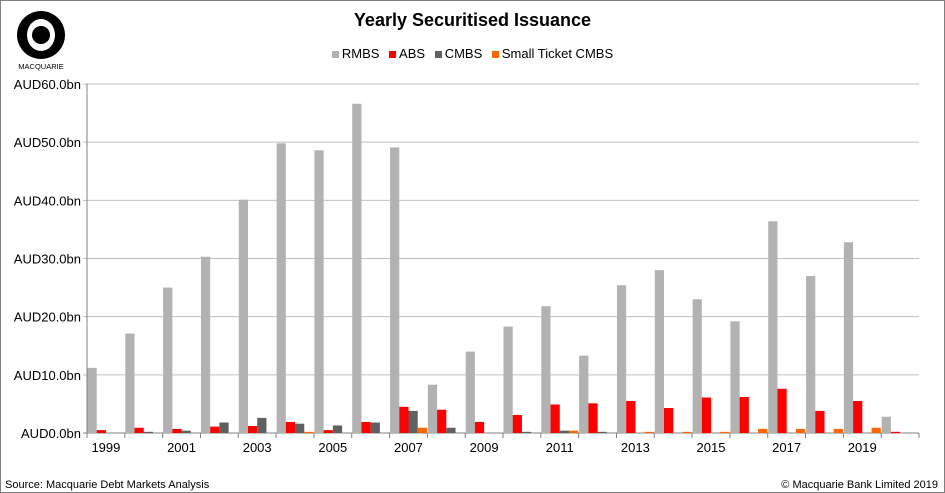 The height and width of the screenshot is (493, 945). I want to click on x-tick-label: 2003, so click(257, 447).